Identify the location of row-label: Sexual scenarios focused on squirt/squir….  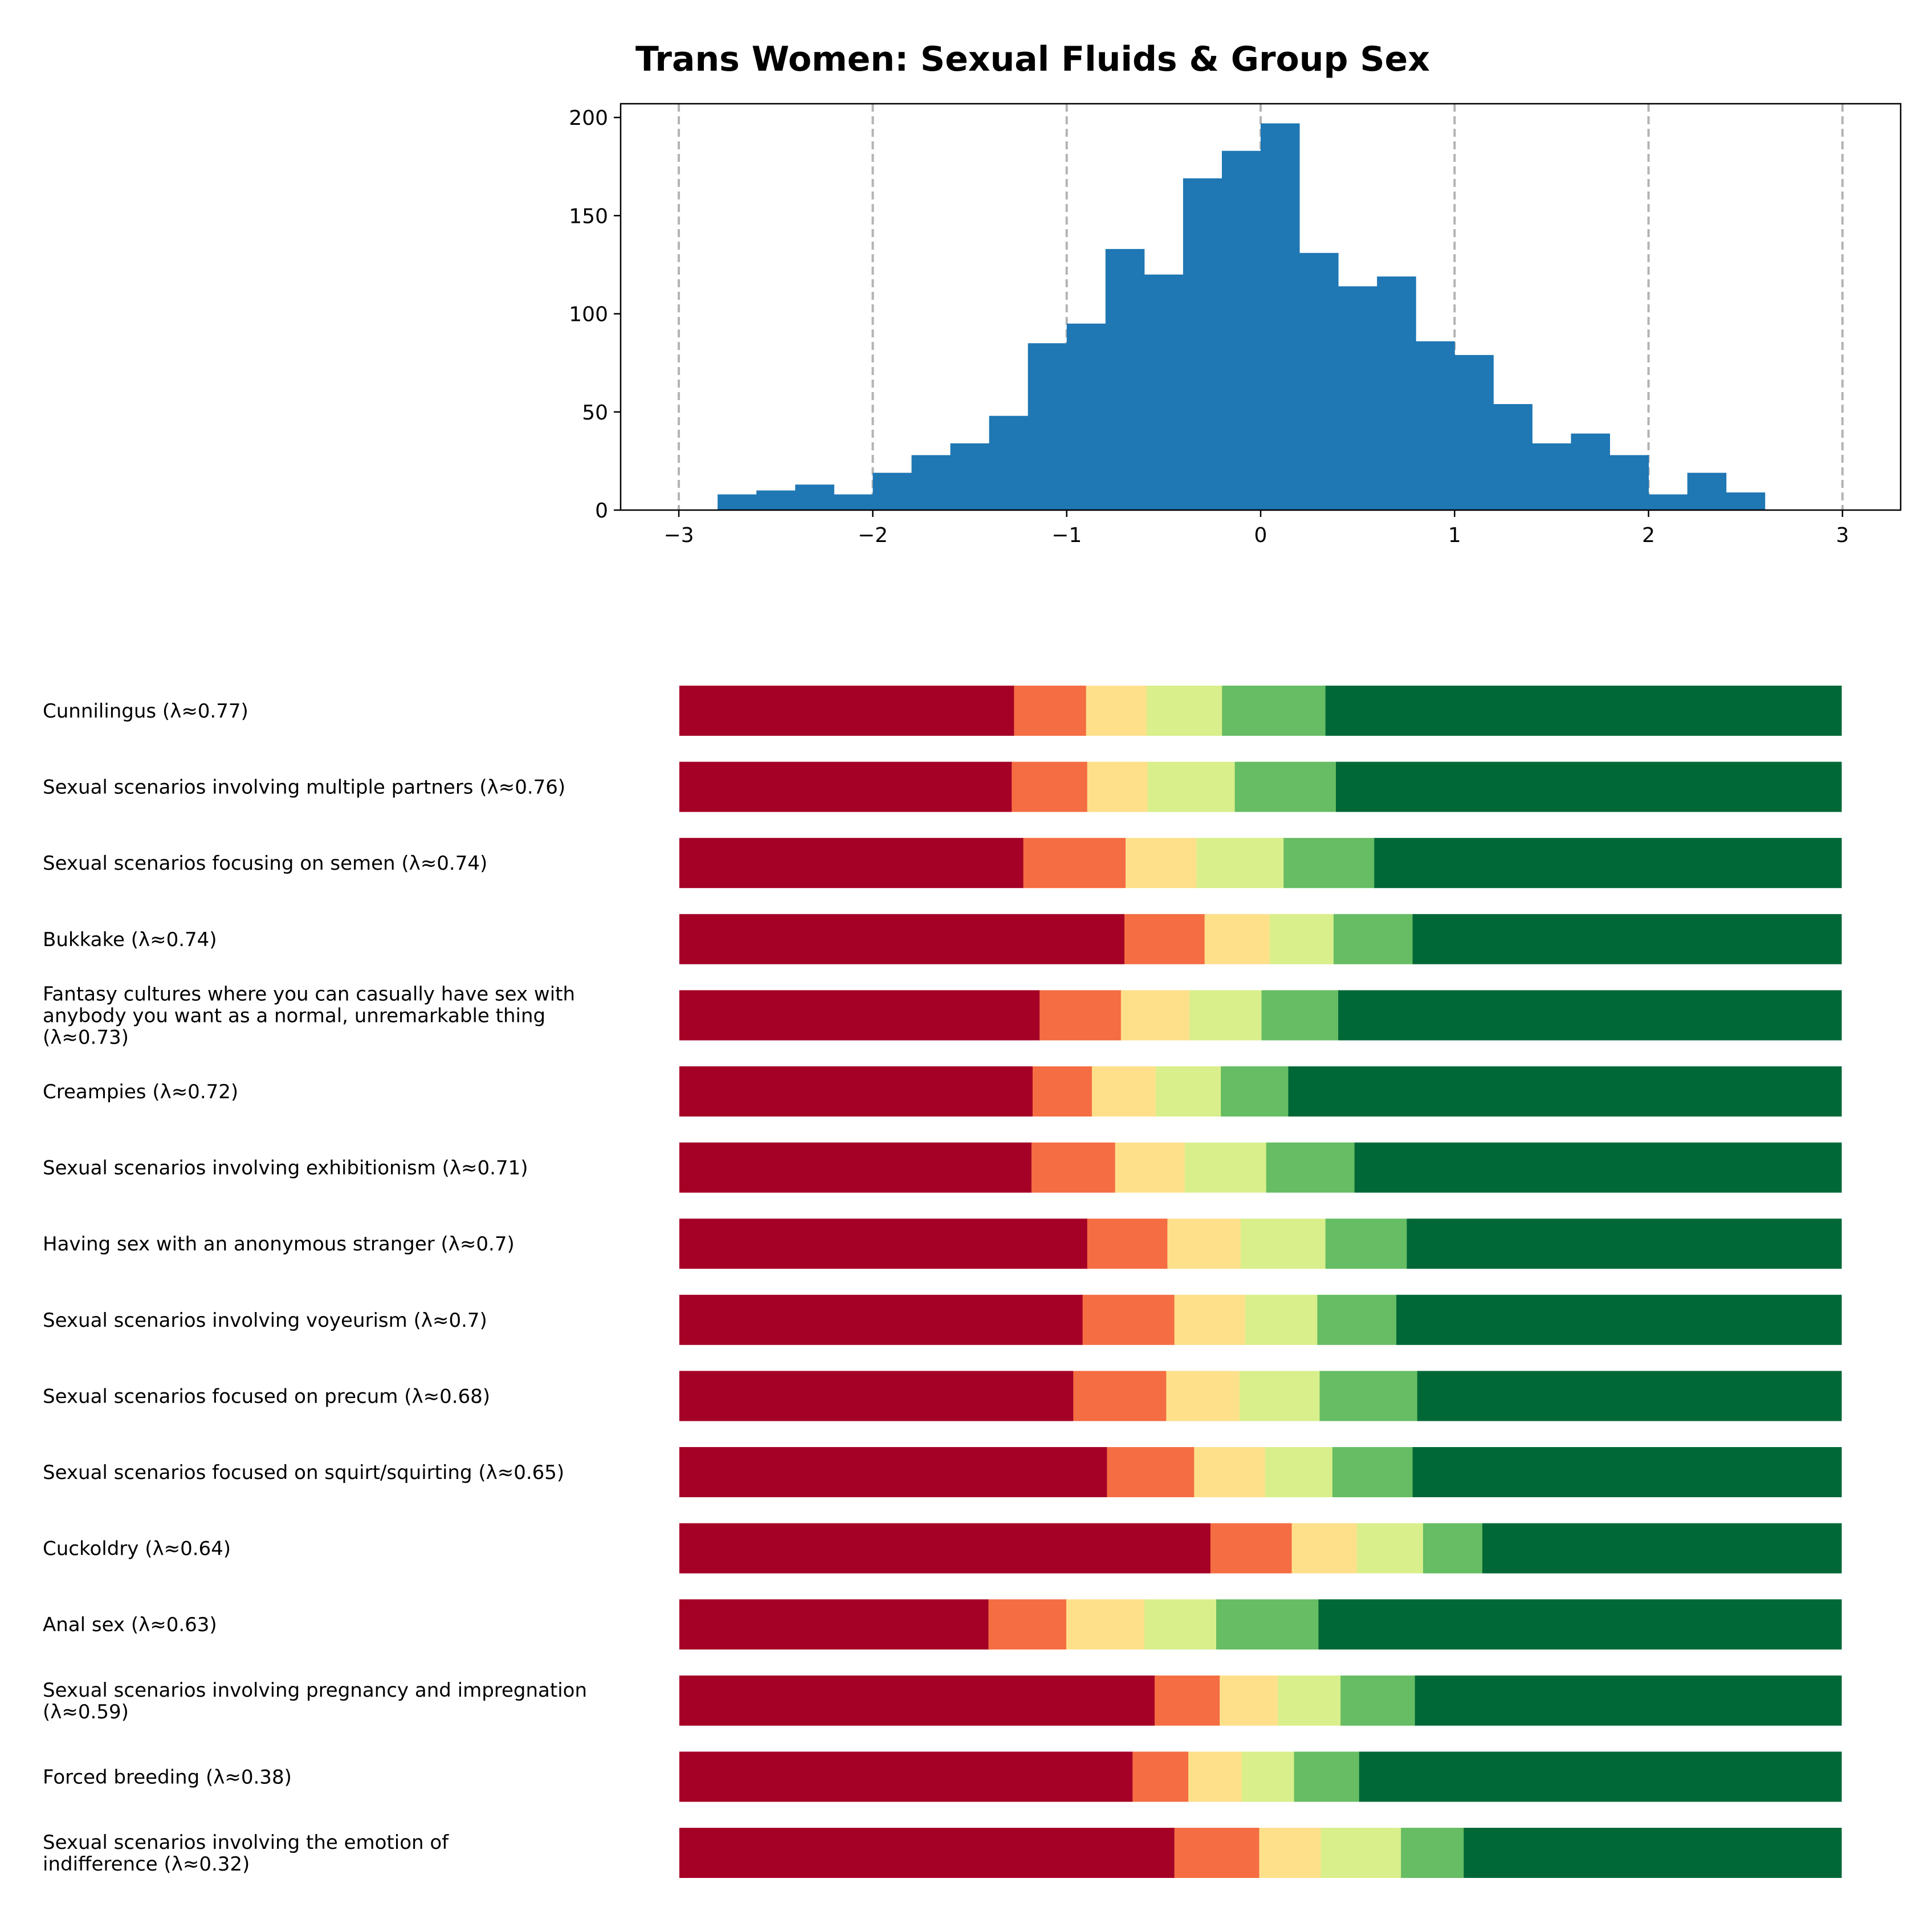
(303, 1472).